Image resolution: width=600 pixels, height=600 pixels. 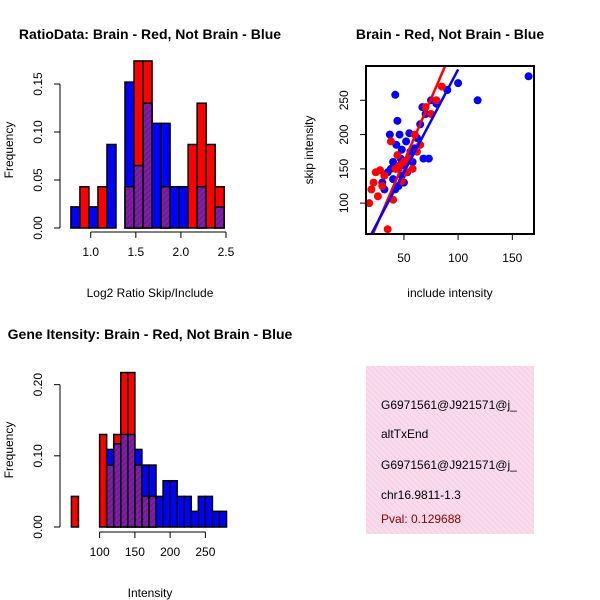 I want to click on ratio-hist-y-tick-label: 0.10, so click(x=38, y=132).